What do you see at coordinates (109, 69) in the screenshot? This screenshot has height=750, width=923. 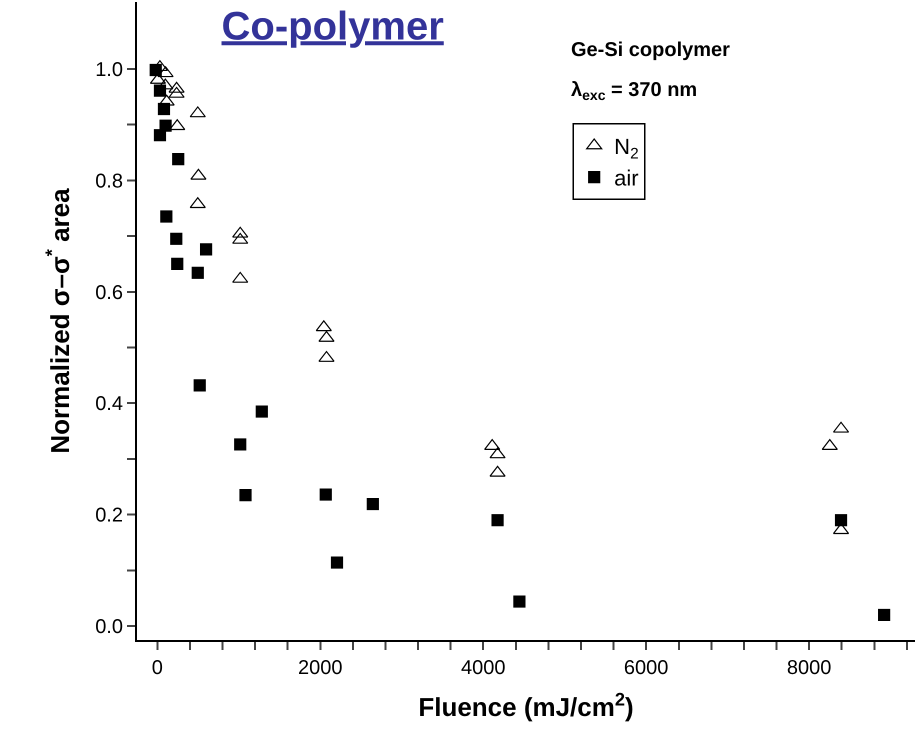 I see `y-tick-label: 1.0` at bounding box center [109, 69].